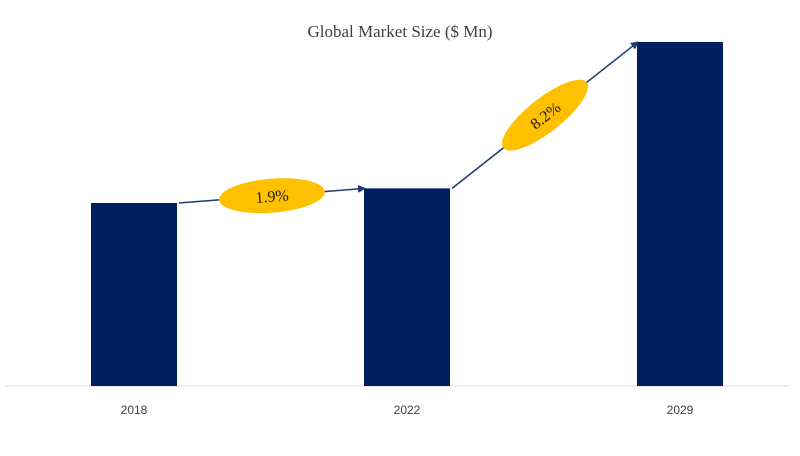  Describe the element at coordinates (680, 214) in the screenshot. I see `bar-2029` at that location.